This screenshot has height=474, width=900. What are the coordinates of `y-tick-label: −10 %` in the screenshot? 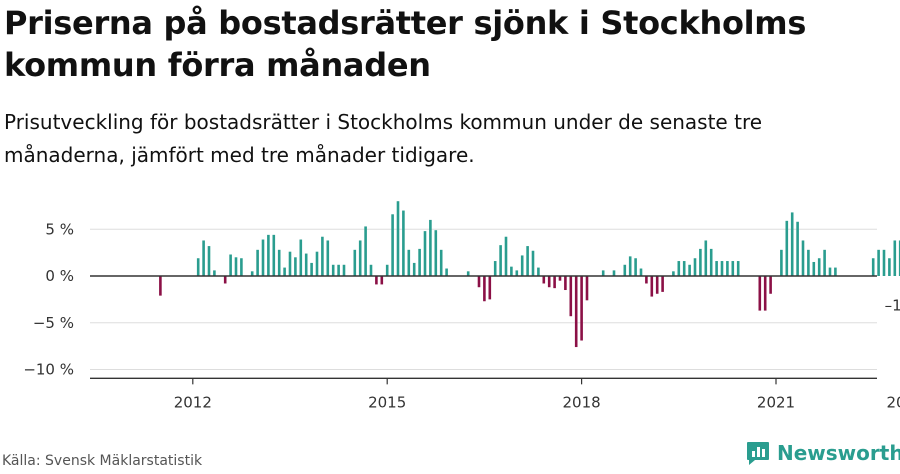 It's located at (48, 370).